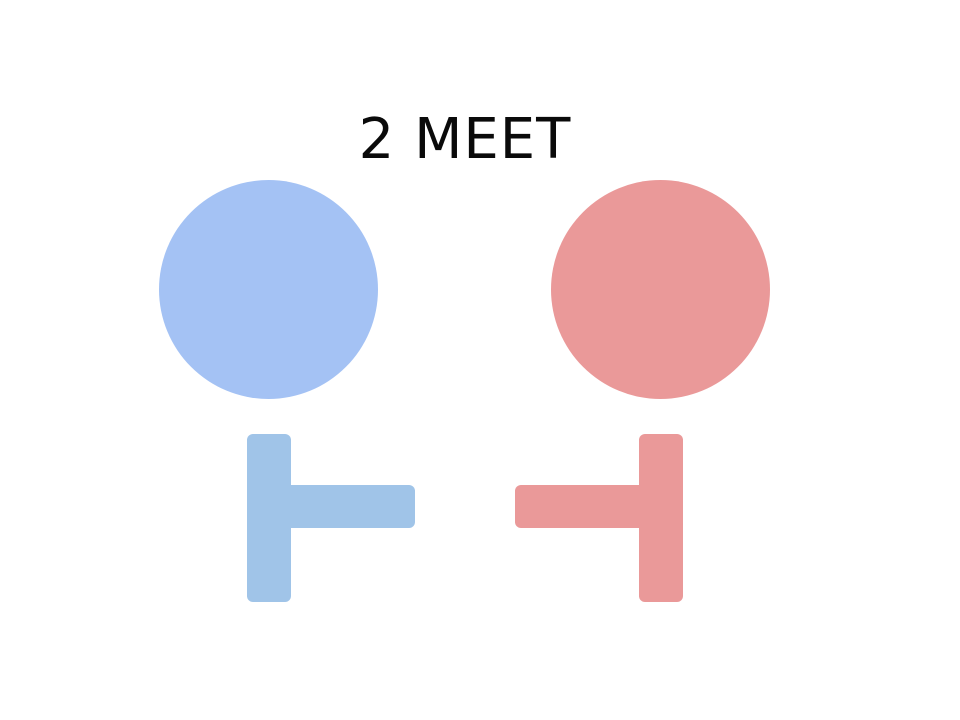 The width and height of the screenshot is (960, 720). Describe the element at coordinates (599, 506) in the screenshot. I see `red-body-arm` at that location.